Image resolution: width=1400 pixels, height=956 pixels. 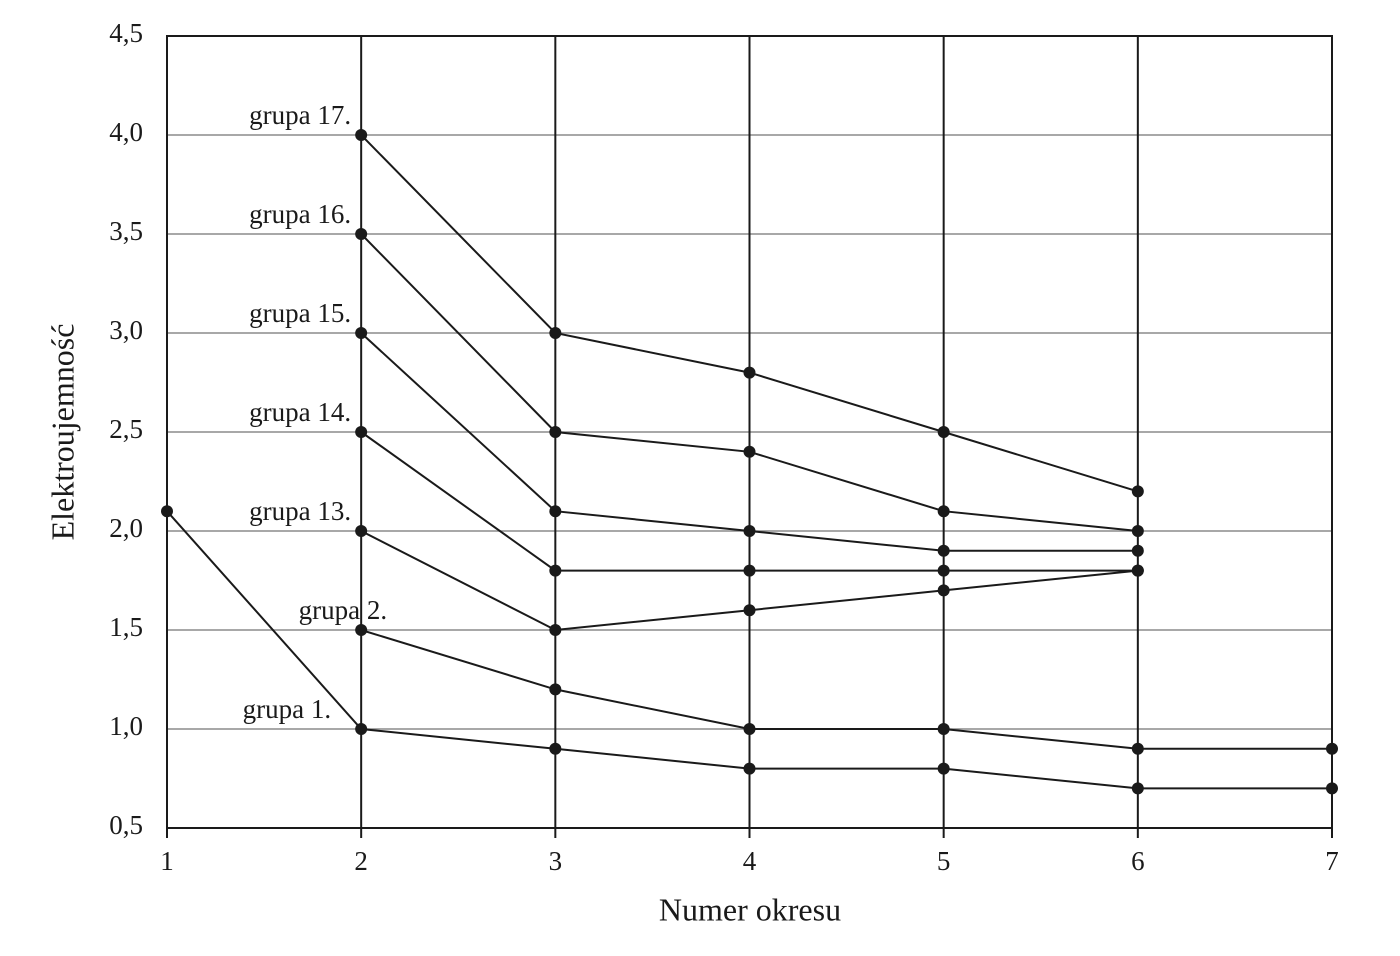 I want to click on series-line, so click(x=846, y=689).